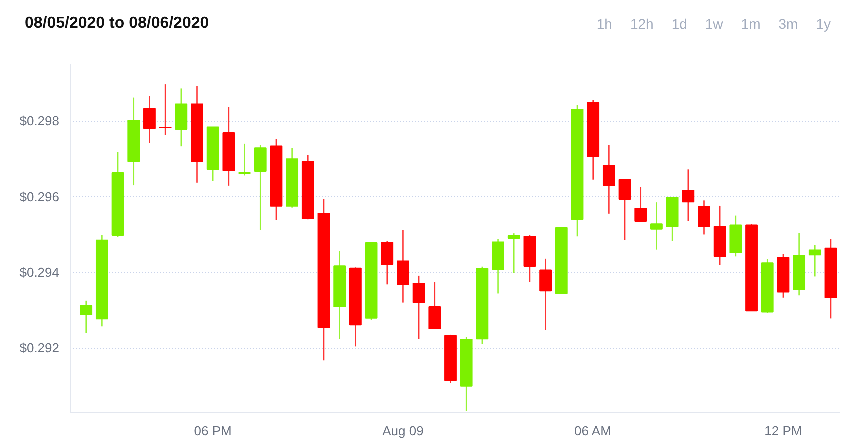 Image resolution: width=861 pixels, height=440 pixels. Describe the element at coordinates (751, 24) in the screenshot. I see `text: 1m` at that location.